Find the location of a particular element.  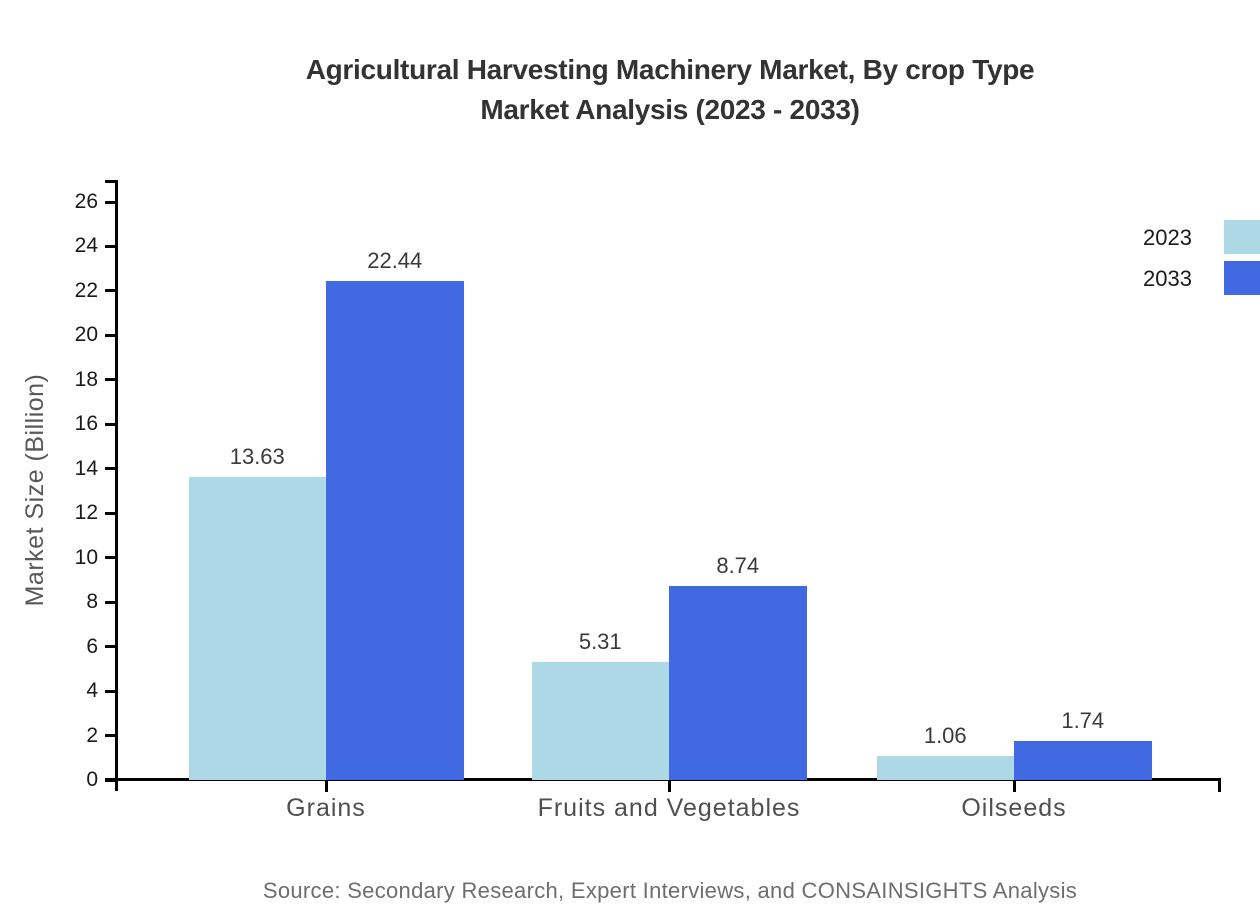

x-tick-oilseeds is located at coordinates (1014, 786).